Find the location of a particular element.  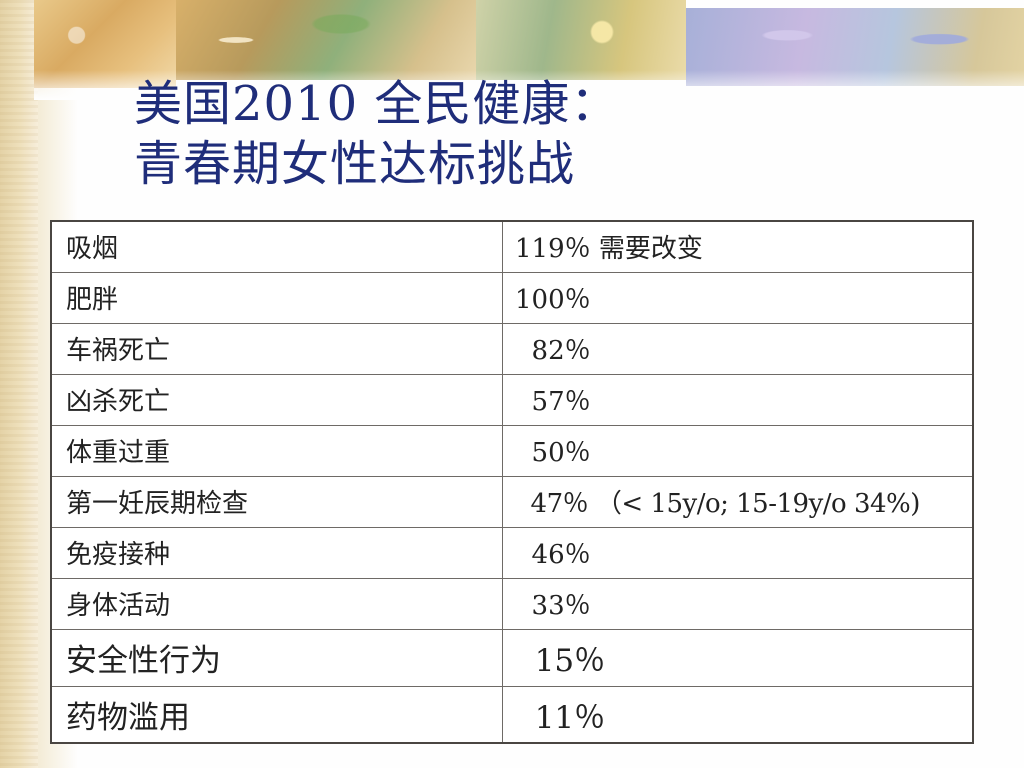

row-label: 车祸死亡 is located at coordinates (276, 348).